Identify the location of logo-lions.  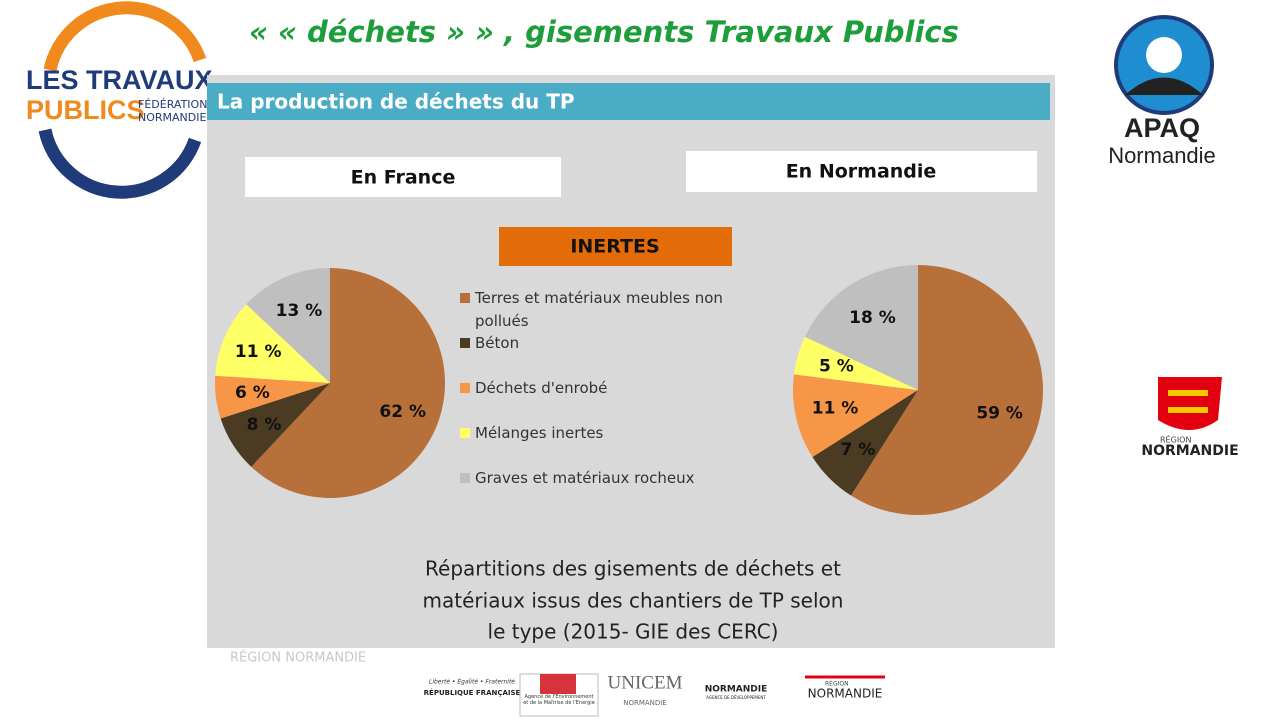
(1188, 401).